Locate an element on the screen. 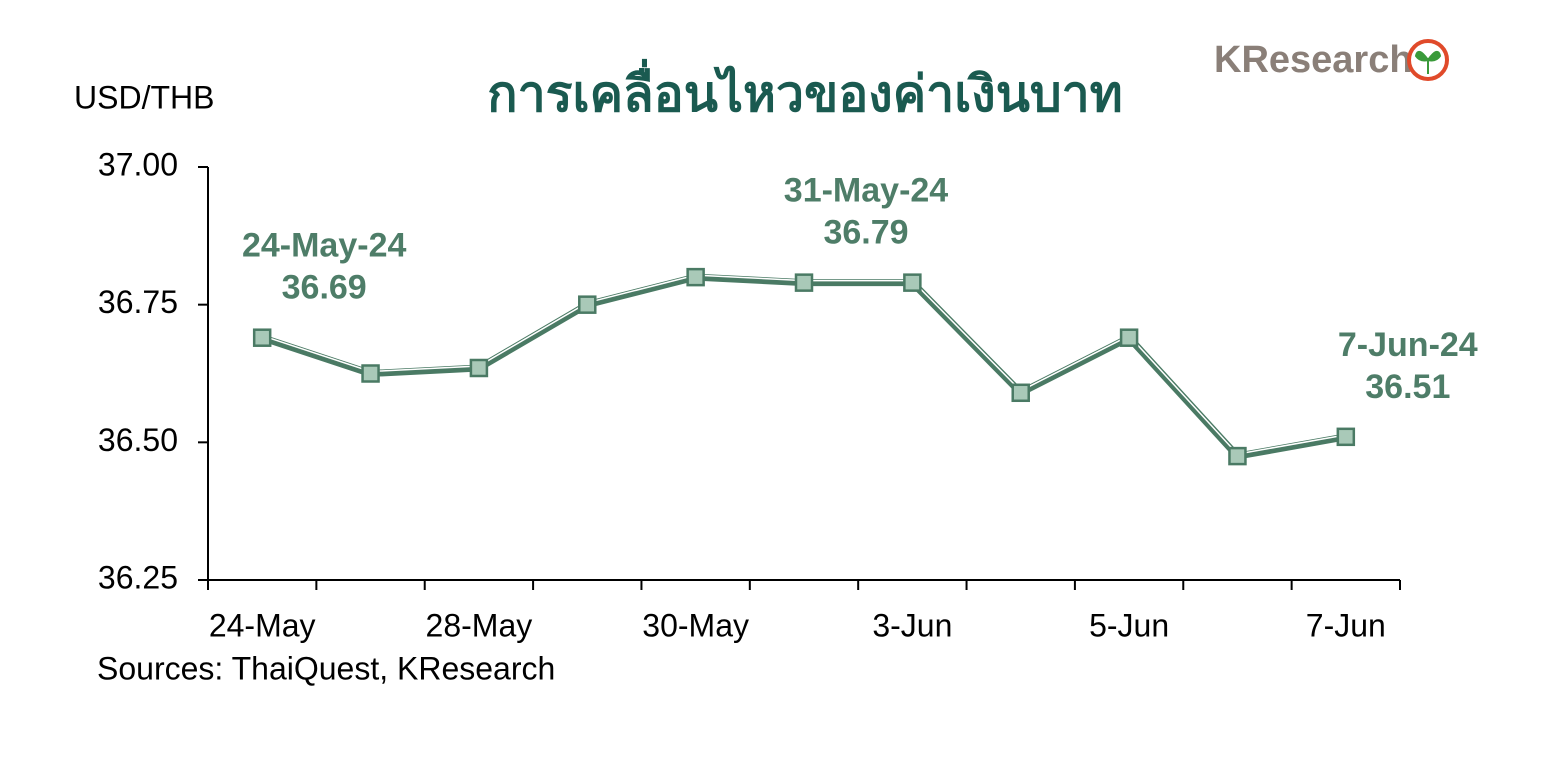  y-tick-label: 37.00 is located at coordinates (138, 164).